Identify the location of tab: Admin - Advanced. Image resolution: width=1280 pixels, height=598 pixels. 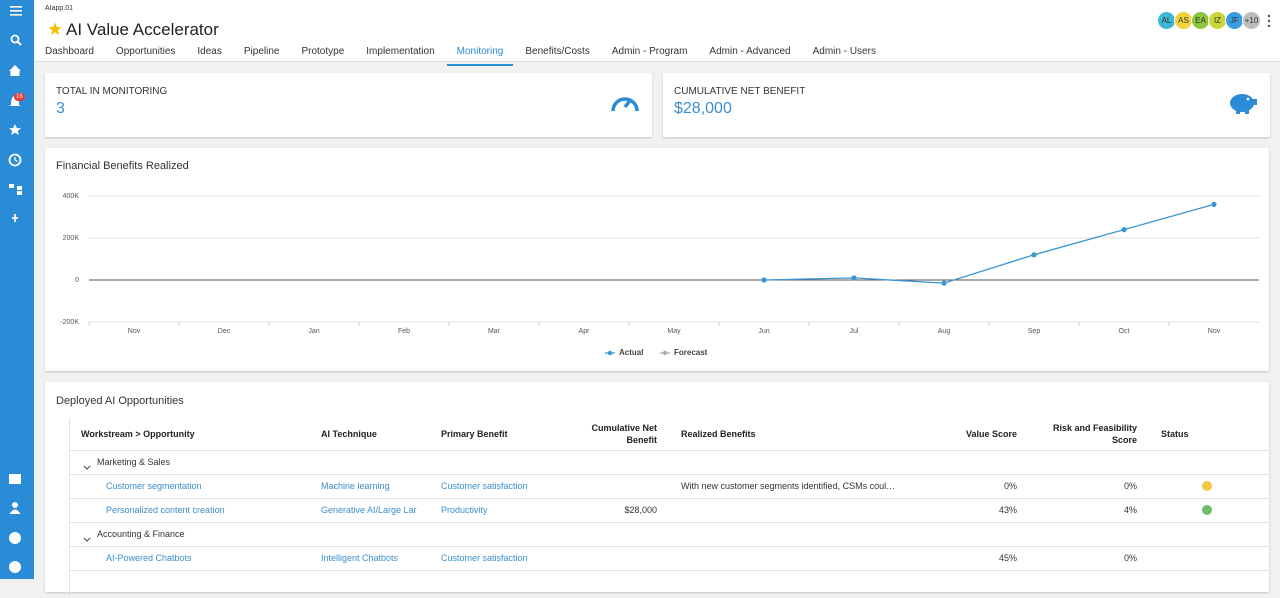
(750, 51).